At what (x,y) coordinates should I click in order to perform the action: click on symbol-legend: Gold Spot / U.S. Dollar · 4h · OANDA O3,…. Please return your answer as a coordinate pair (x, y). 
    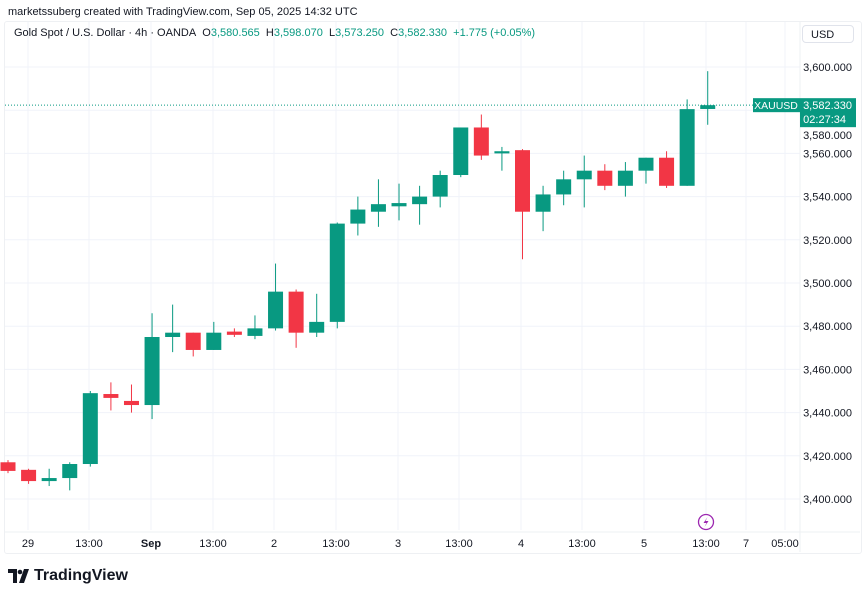
    Looking at the image, I should click on (274, 33).